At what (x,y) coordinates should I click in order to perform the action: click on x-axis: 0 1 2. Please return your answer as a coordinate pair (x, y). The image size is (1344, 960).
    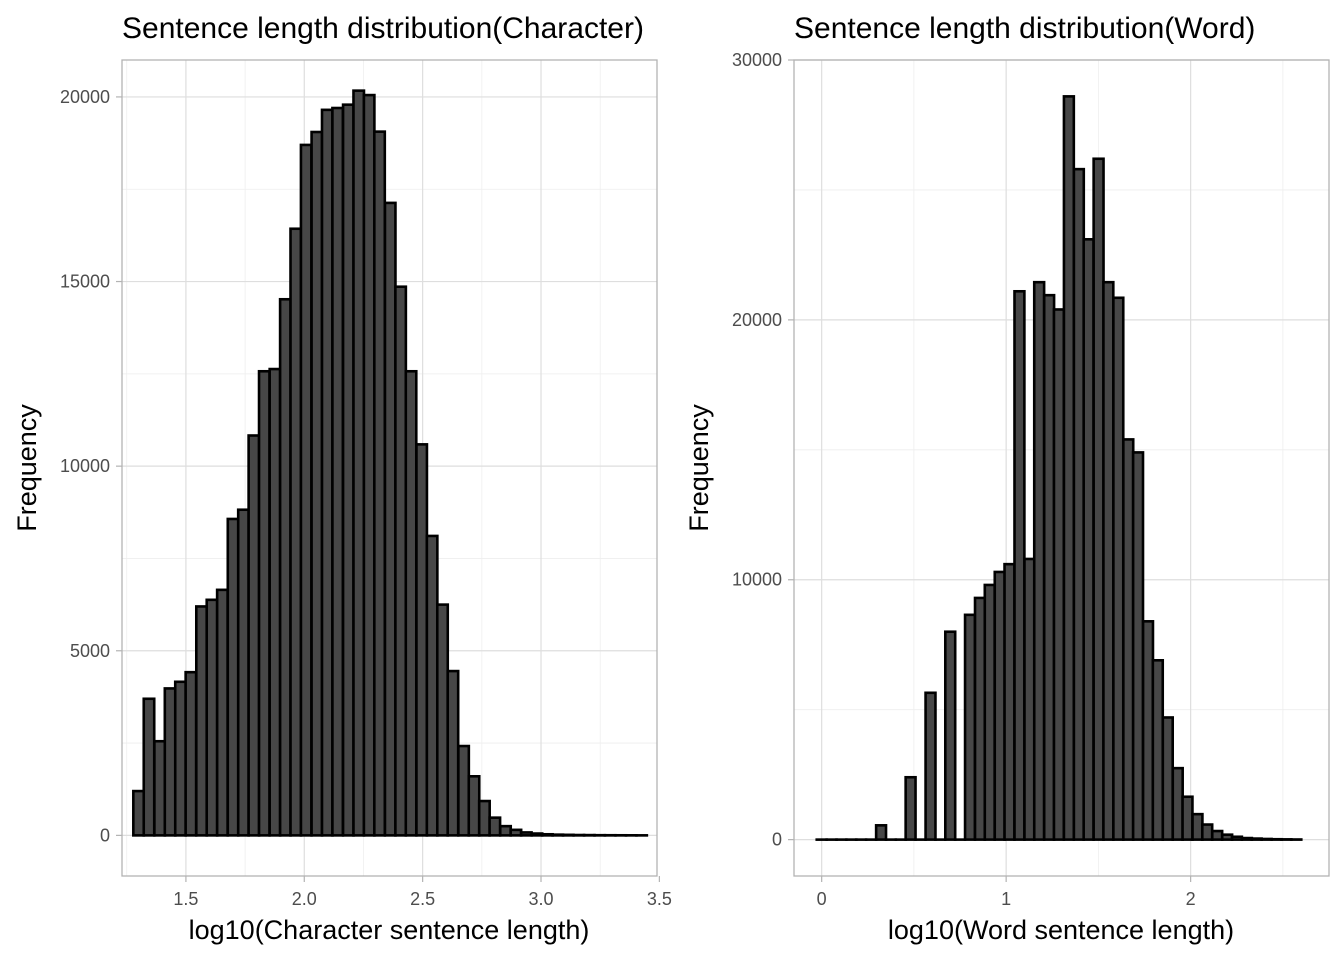
    Looking at the image, I should click on (1006, 892).